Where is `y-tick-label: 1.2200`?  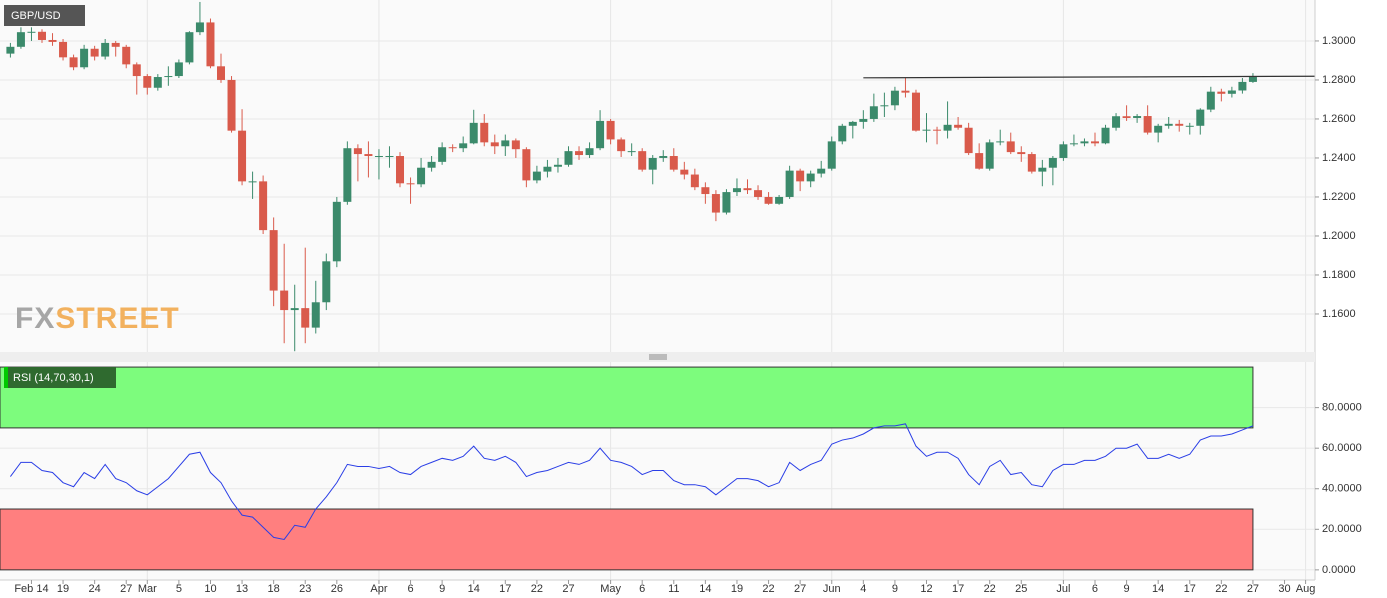
y-tick-label: 1.2200 is located at coordinates (1339, 197).